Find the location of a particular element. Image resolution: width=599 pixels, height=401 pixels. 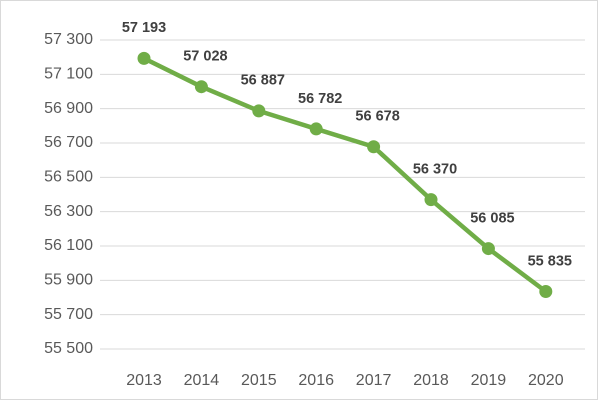

x-tick-label: 2020 is located at coordinates (546, 380).